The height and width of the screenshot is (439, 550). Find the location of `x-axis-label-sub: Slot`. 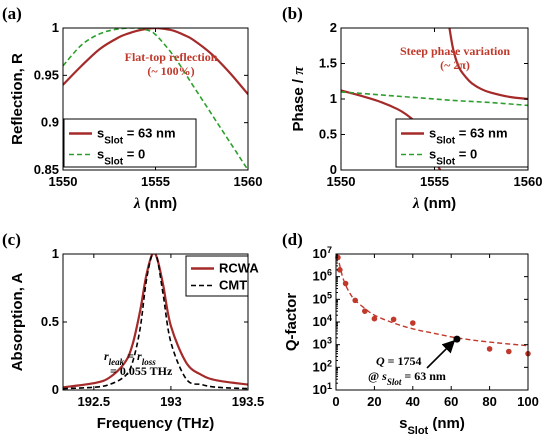

x-axis-label-sub: Slot is located at coordinates (417, 431).